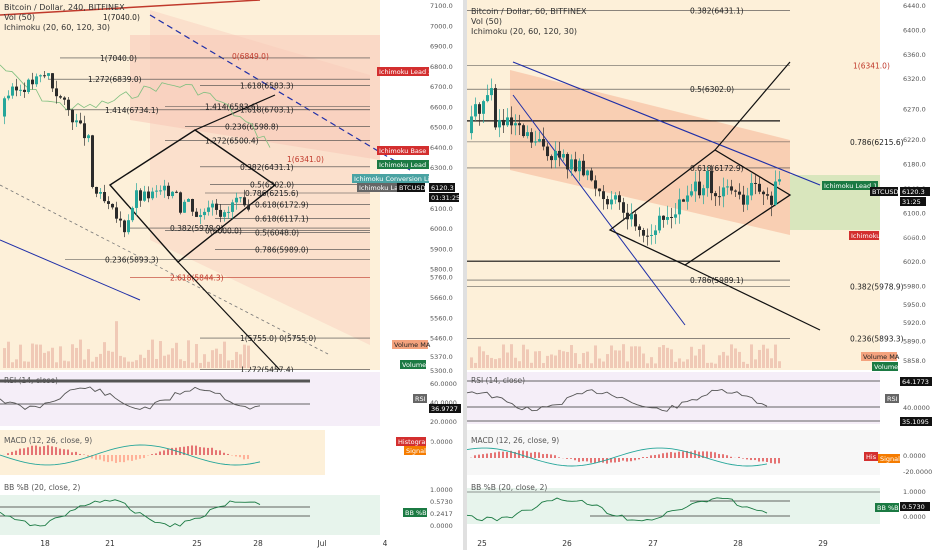 The width and height of the screenshot is (932, 550). Describe the element at coordinates (267, 85) in the screenshot. I see `left-fib-label: 1.618(6583.3)` at that location.